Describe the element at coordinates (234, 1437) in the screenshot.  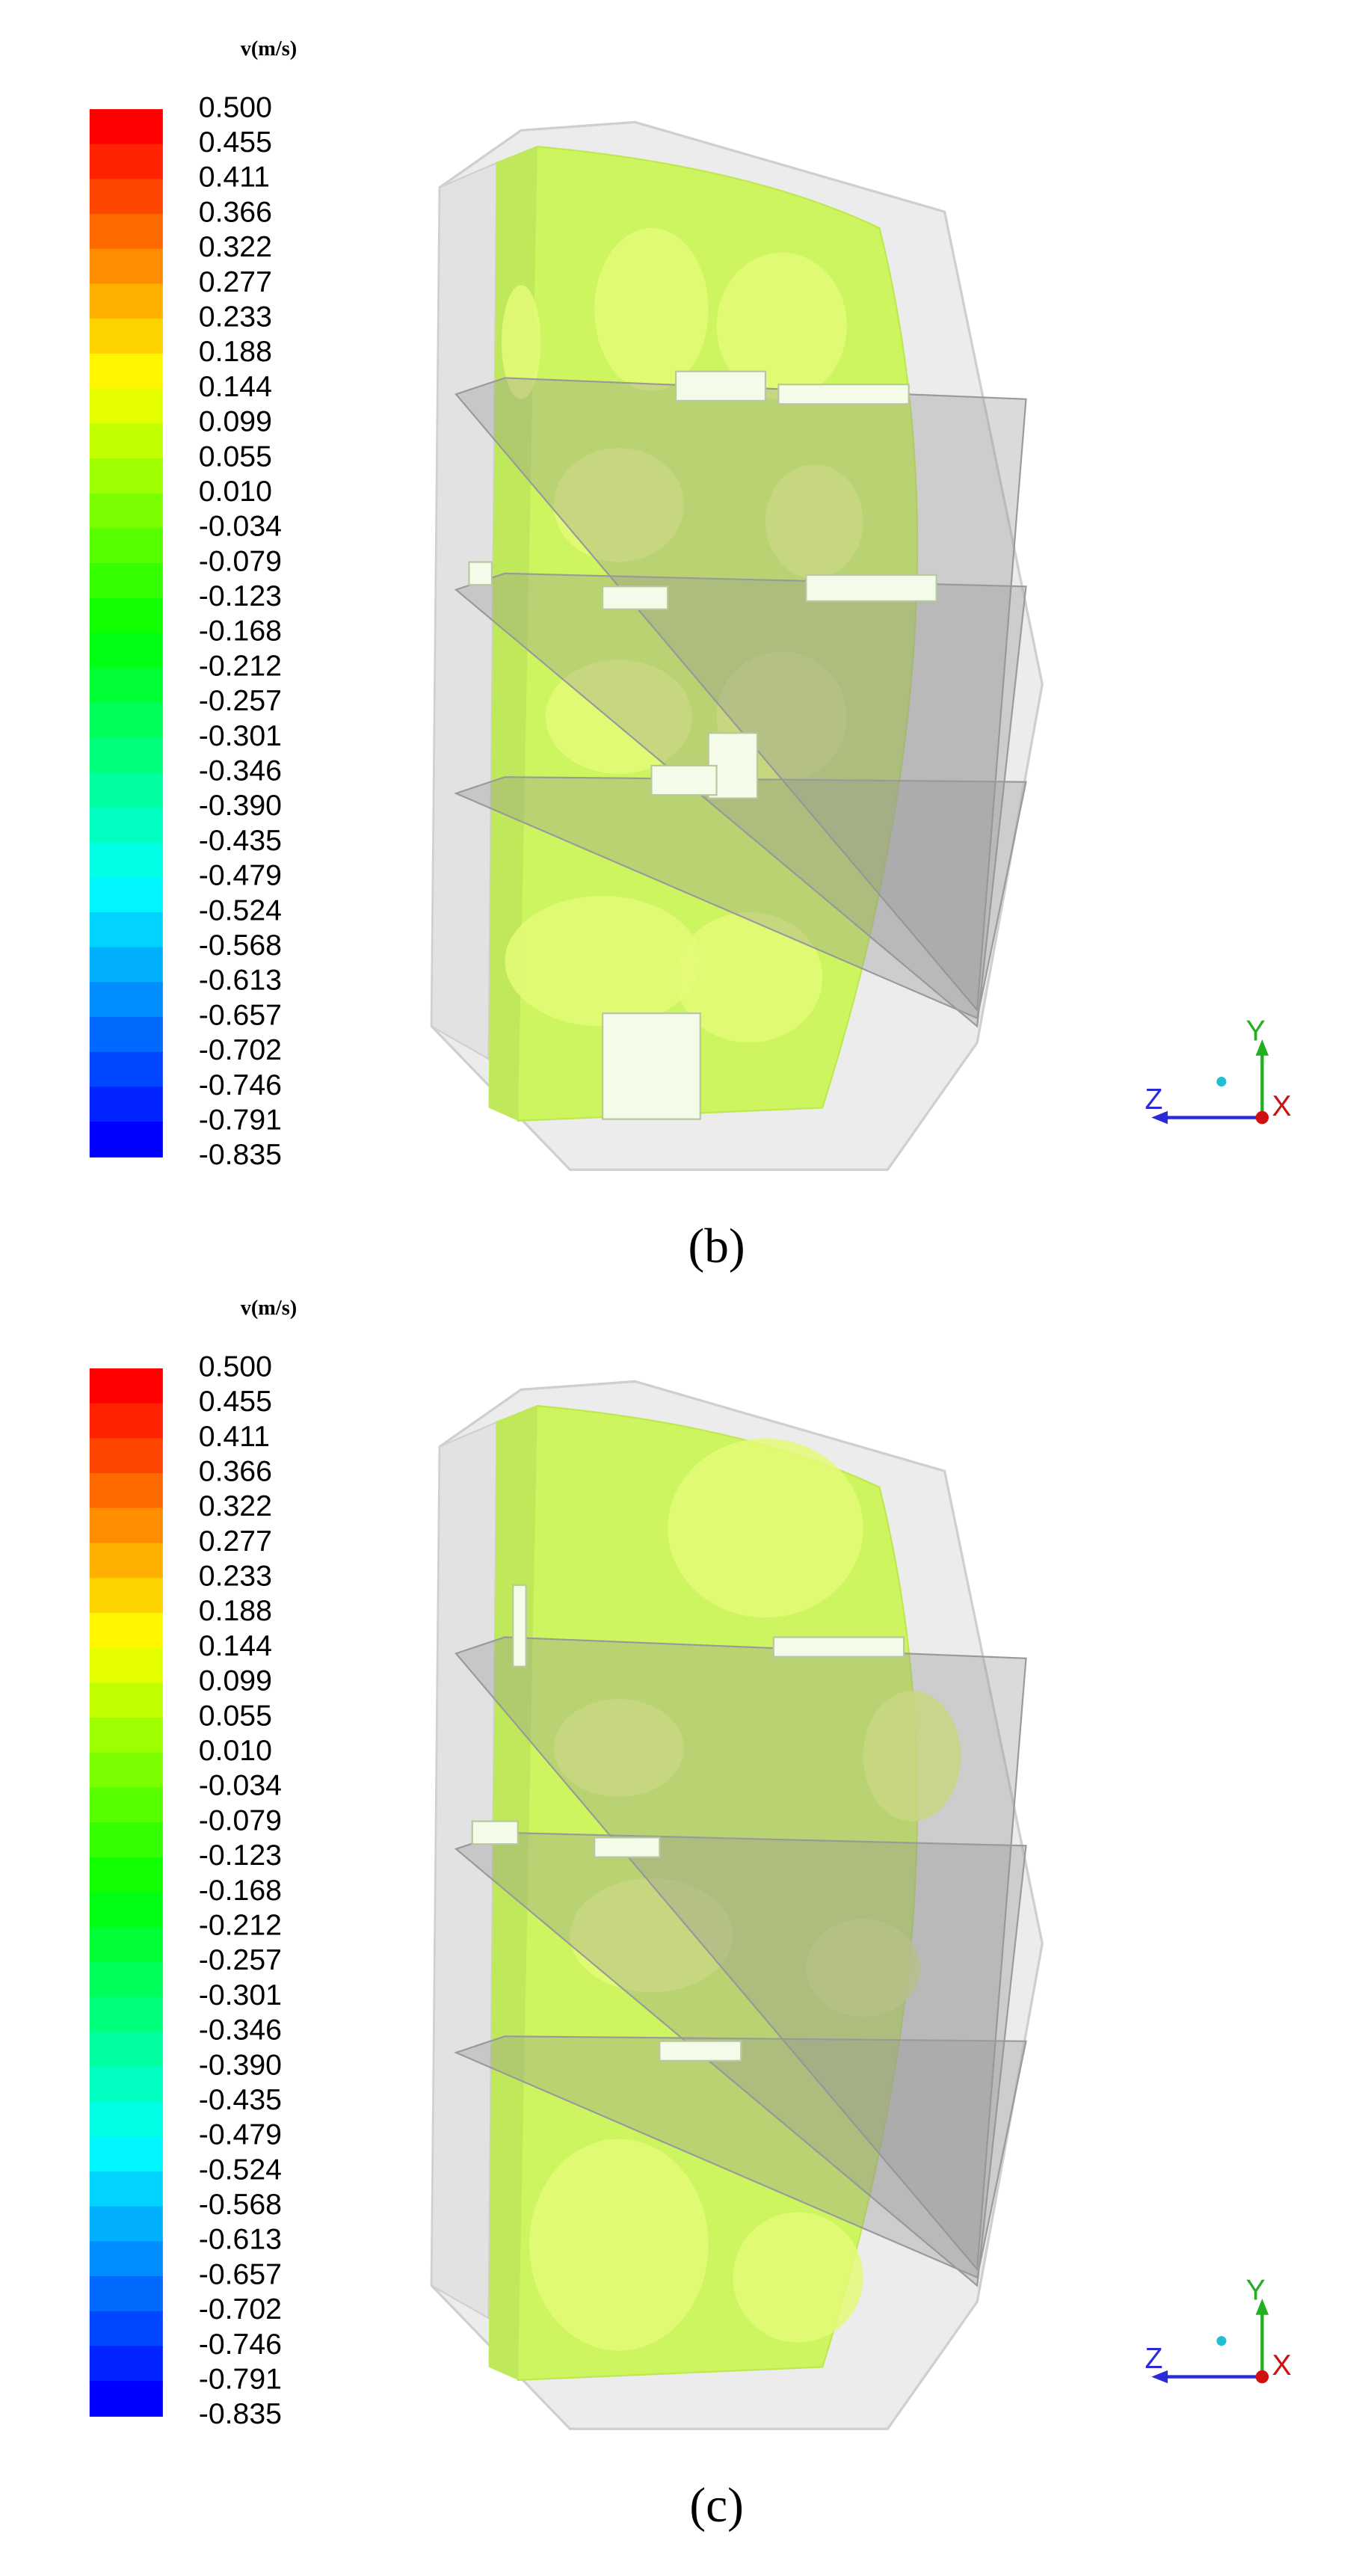
I see `legend-tick-label: 0.411` at that location.